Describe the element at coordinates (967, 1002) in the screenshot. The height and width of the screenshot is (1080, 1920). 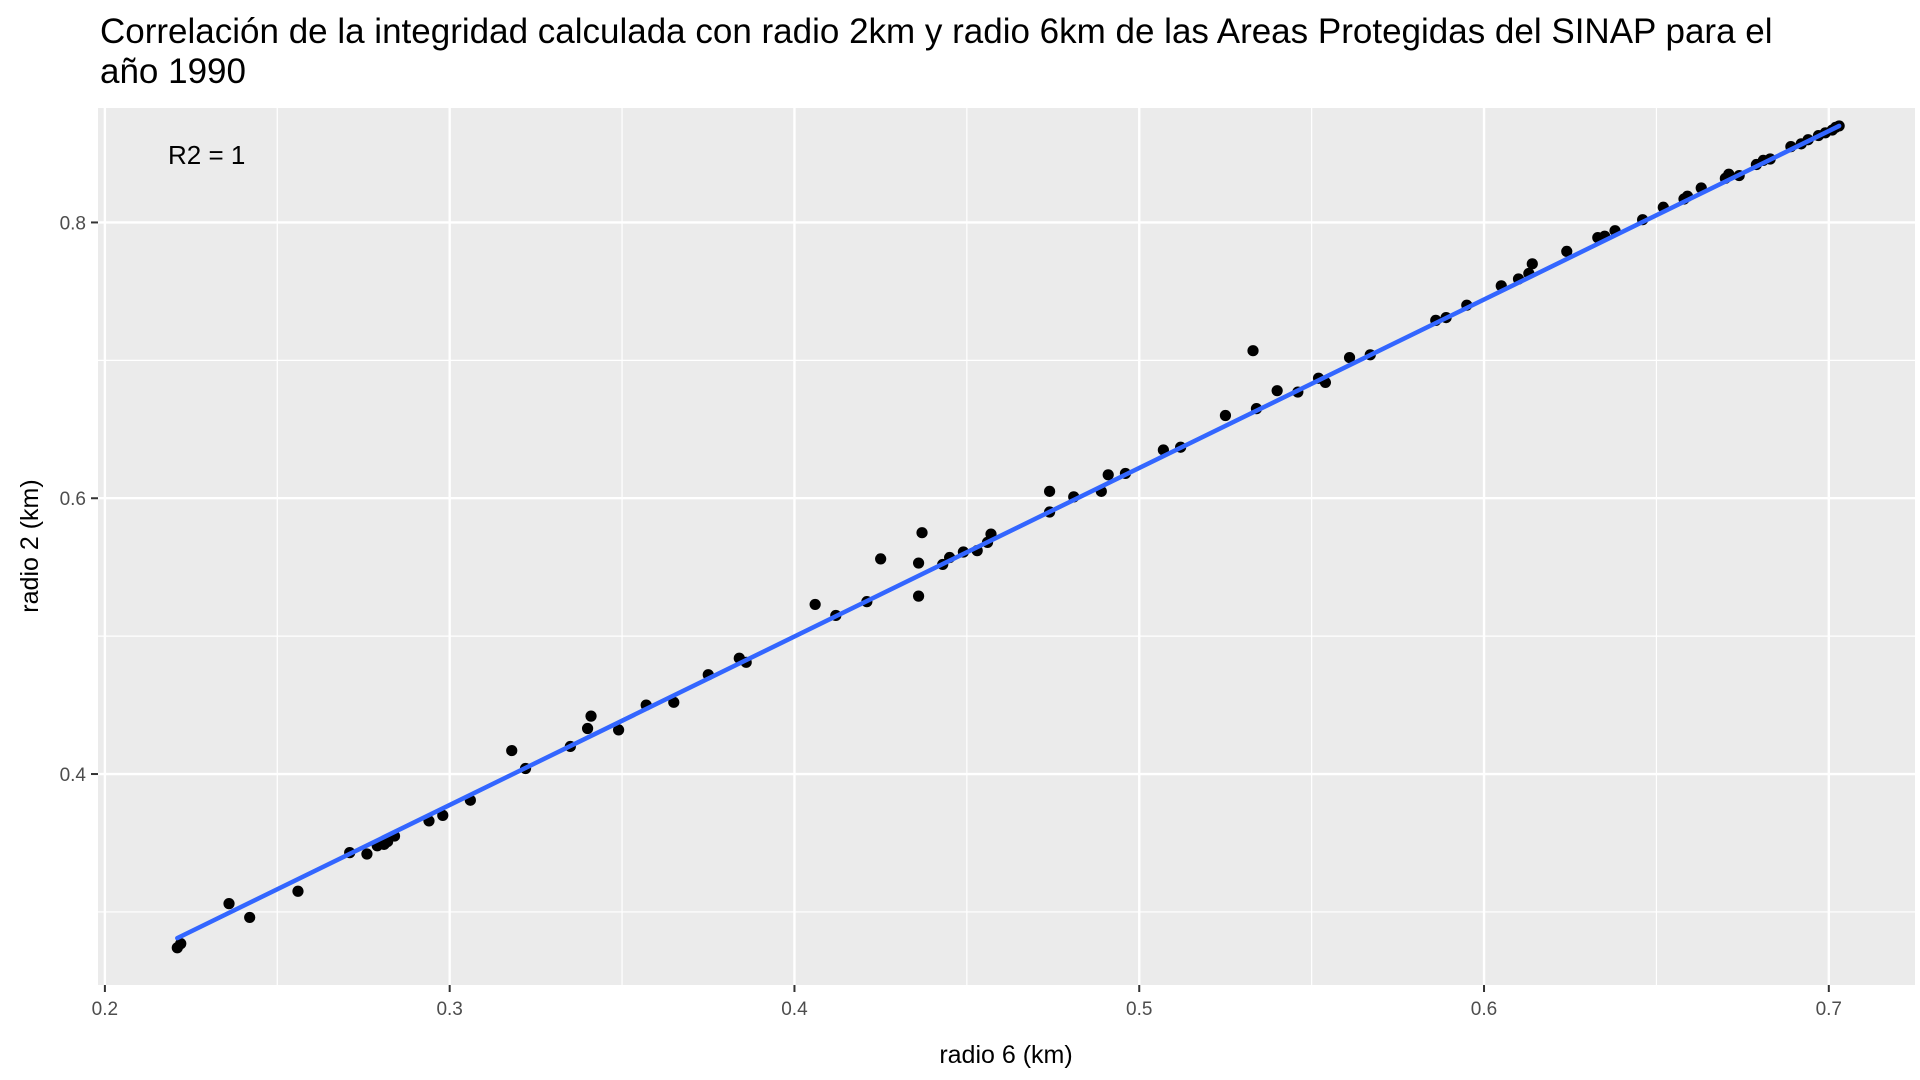
I see `x-axis-ticks: 0.2 0.3 0.4 0.5 0.6 0.7` at that location.